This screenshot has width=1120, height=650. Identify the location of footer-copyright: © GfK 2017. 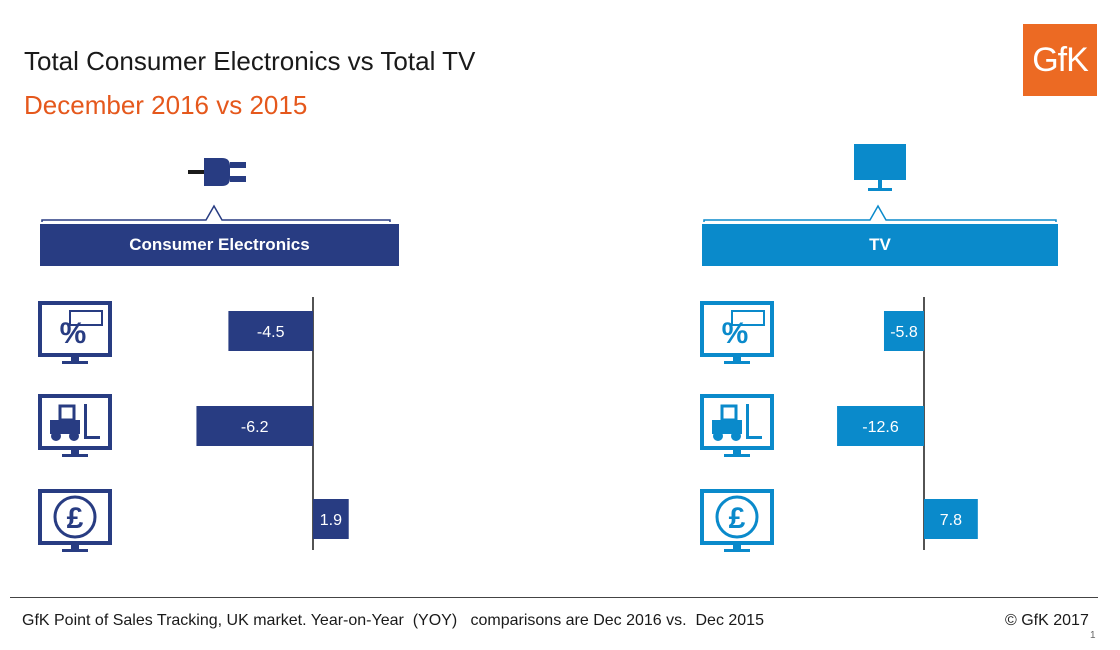
(1047, 620).